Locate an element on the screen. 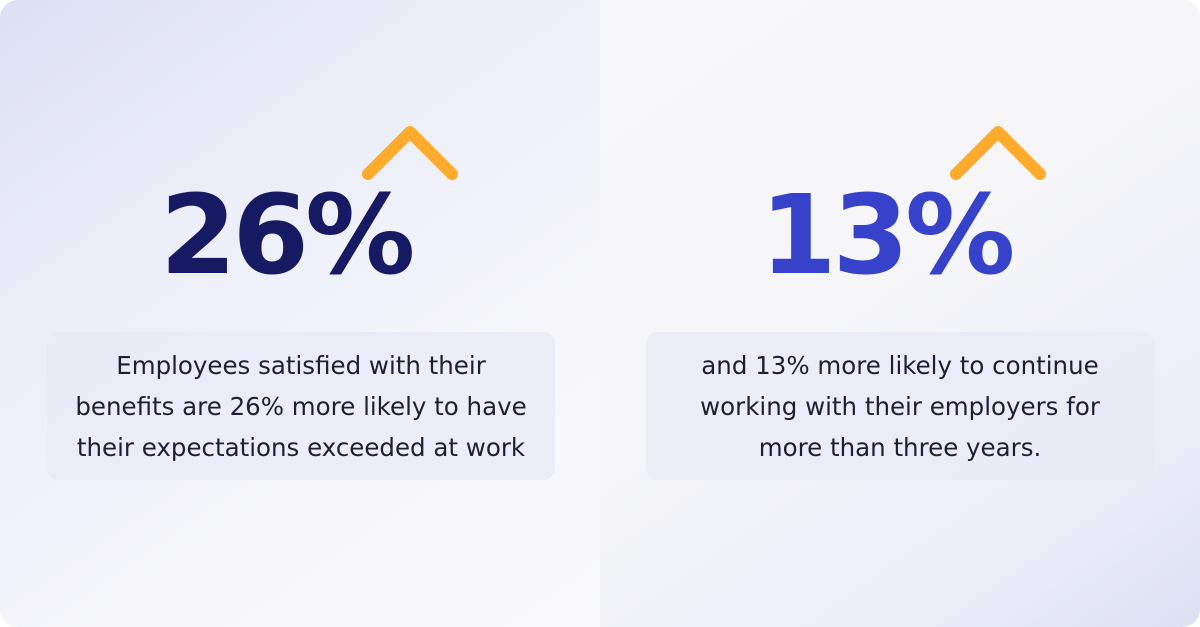 The height and width of the screenshot is (627, 1200). stat-block: 26% is located at coordinates (320, 215).